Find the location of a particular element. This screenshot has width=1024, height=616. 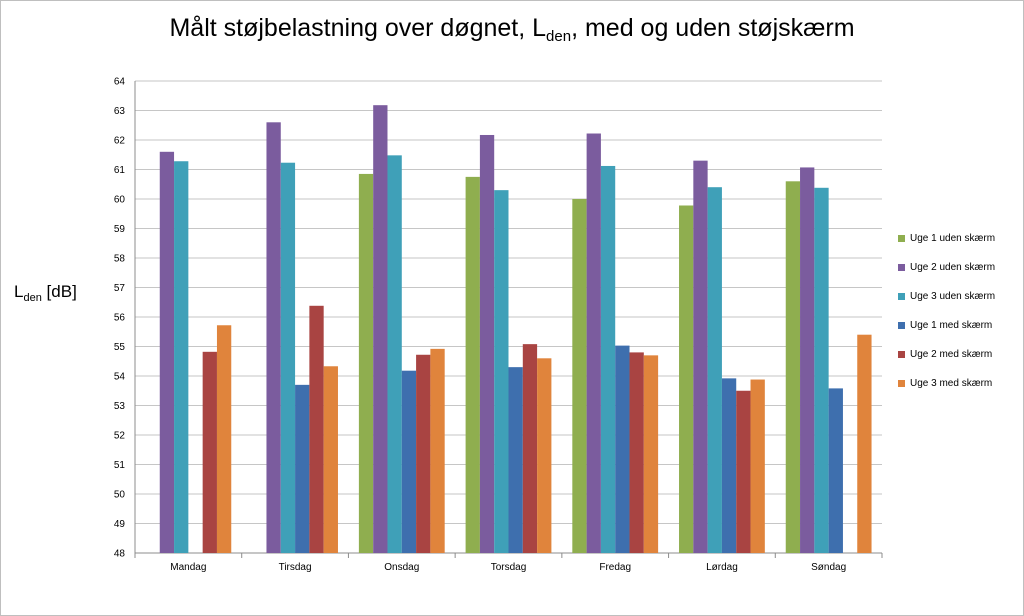

y-tick-label: 62 is located at coordinates (120, 141).